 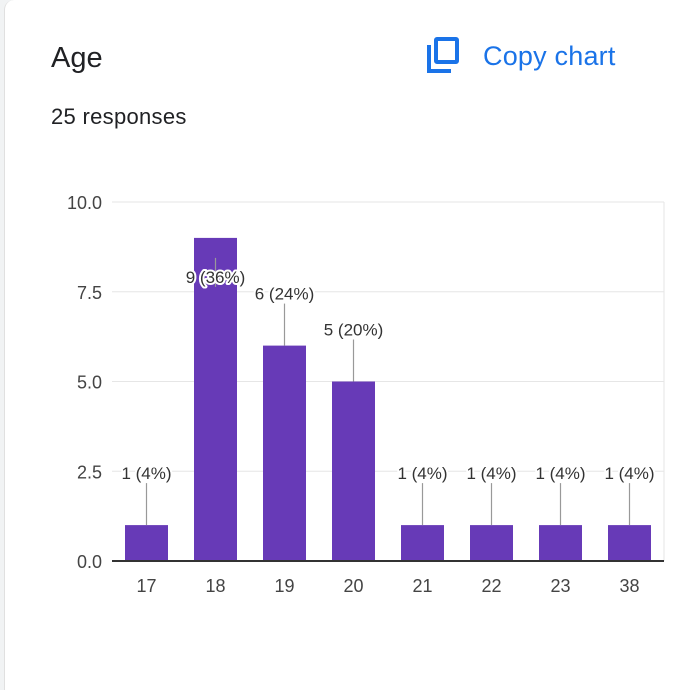 I want to click on data-label: 6 (24%), so click(x=285, y=294).